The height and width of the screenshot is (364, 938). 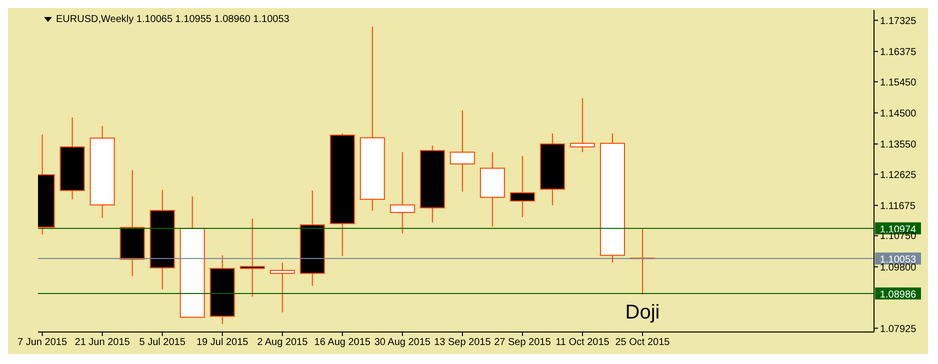 I want to click on x-tick-label: 7 Jun 2015, so click(x=43, y=342).